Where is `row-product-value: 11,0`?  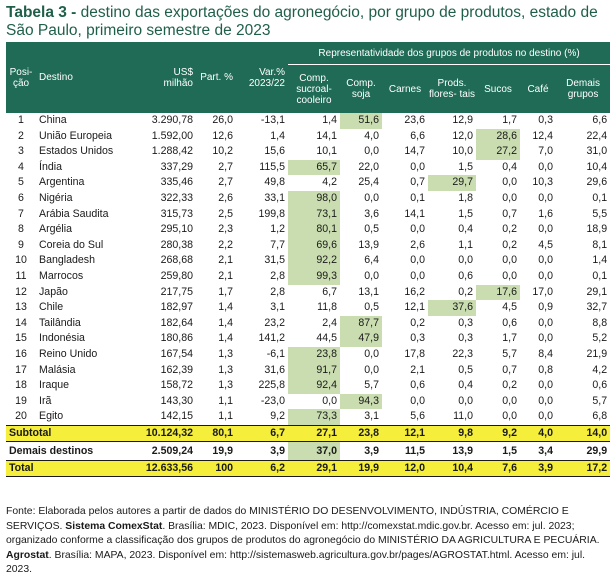 row-product-value: 11,0 is located at coordinates (463, 416).